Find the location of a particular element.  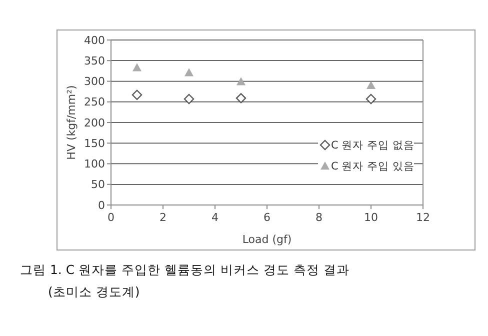

y-tick-label: 350 is located at coordinates (94, 61).